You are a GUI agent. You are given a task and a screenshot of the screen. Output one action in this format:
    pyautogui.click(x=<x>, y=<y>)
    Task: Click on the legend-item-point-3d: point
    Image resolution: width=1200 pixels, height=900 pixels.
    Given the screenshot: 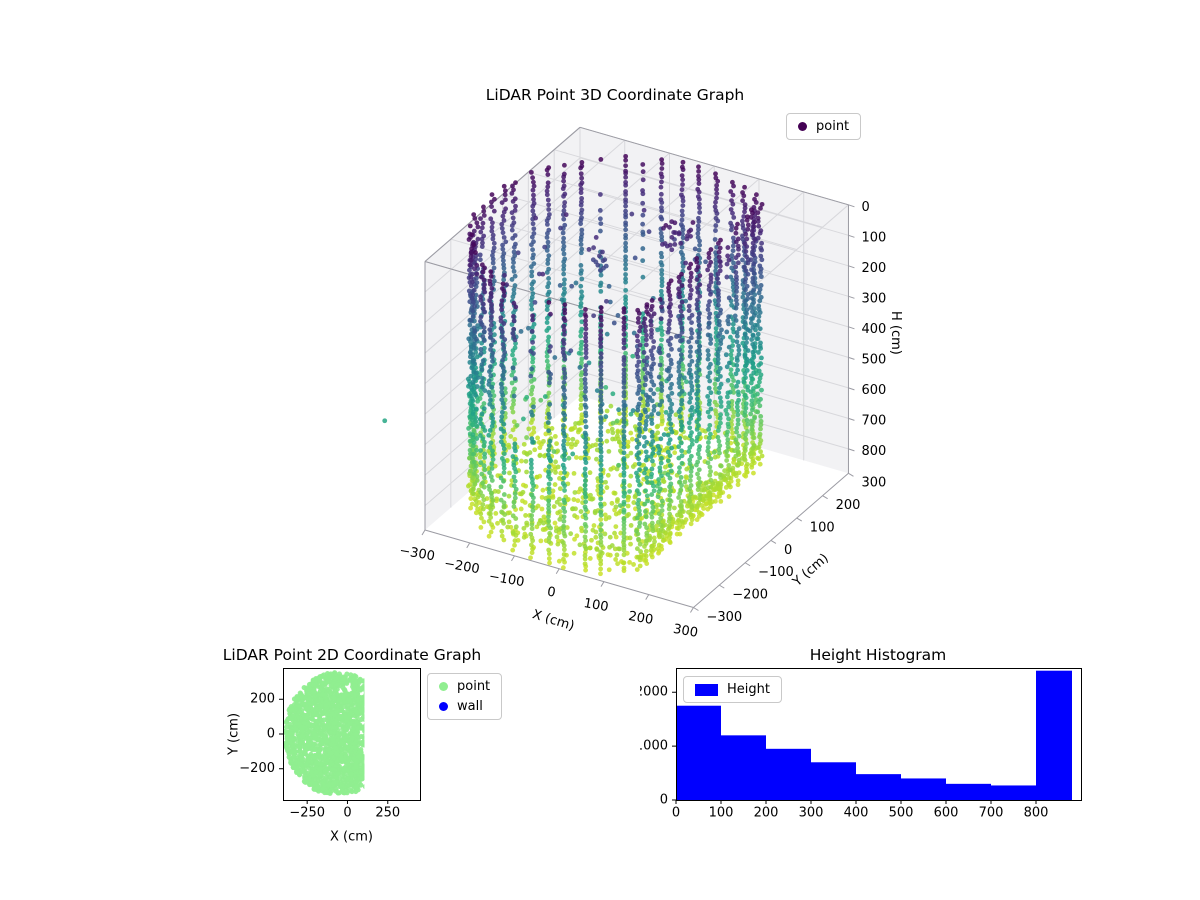 What is the action you would take?
    pyautogui.click(x=823, y=126)
    